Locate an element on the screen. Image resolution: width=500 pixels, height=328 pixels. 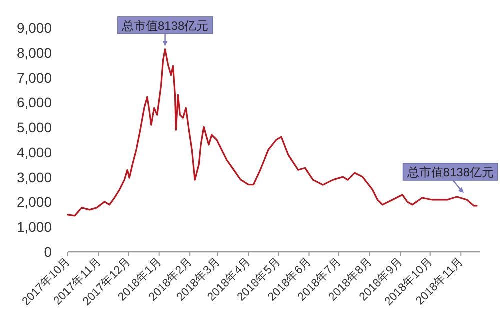
y-tick-label: 3,000 is located at coordinates (34, 177).